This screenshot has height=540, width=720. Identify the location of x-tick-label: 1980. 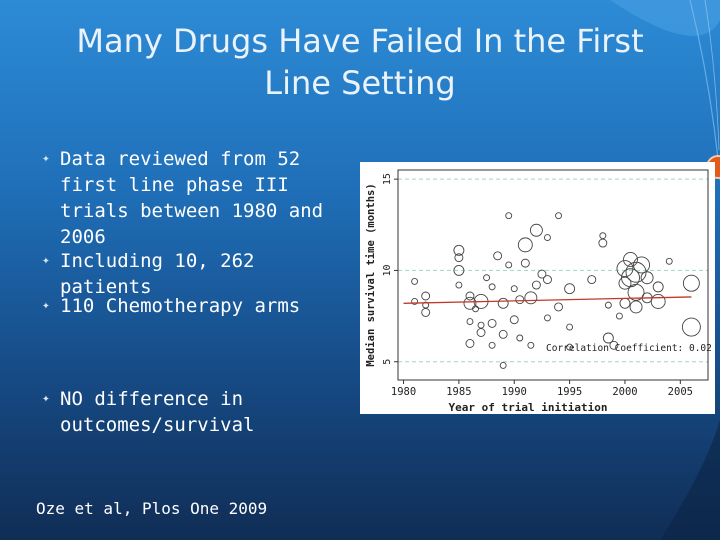
(403, 392).